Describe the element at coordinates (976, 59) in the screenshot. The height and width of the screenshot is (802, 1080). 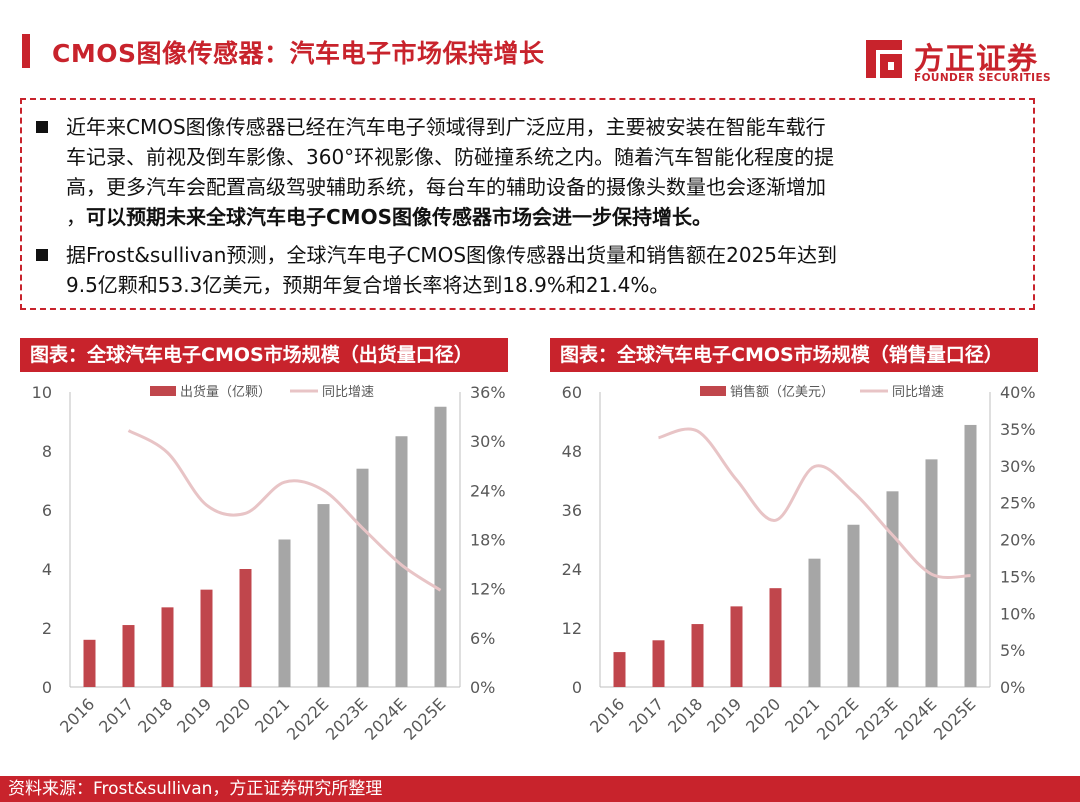
I see `logo-chinese-text: 方正证券` at that location.